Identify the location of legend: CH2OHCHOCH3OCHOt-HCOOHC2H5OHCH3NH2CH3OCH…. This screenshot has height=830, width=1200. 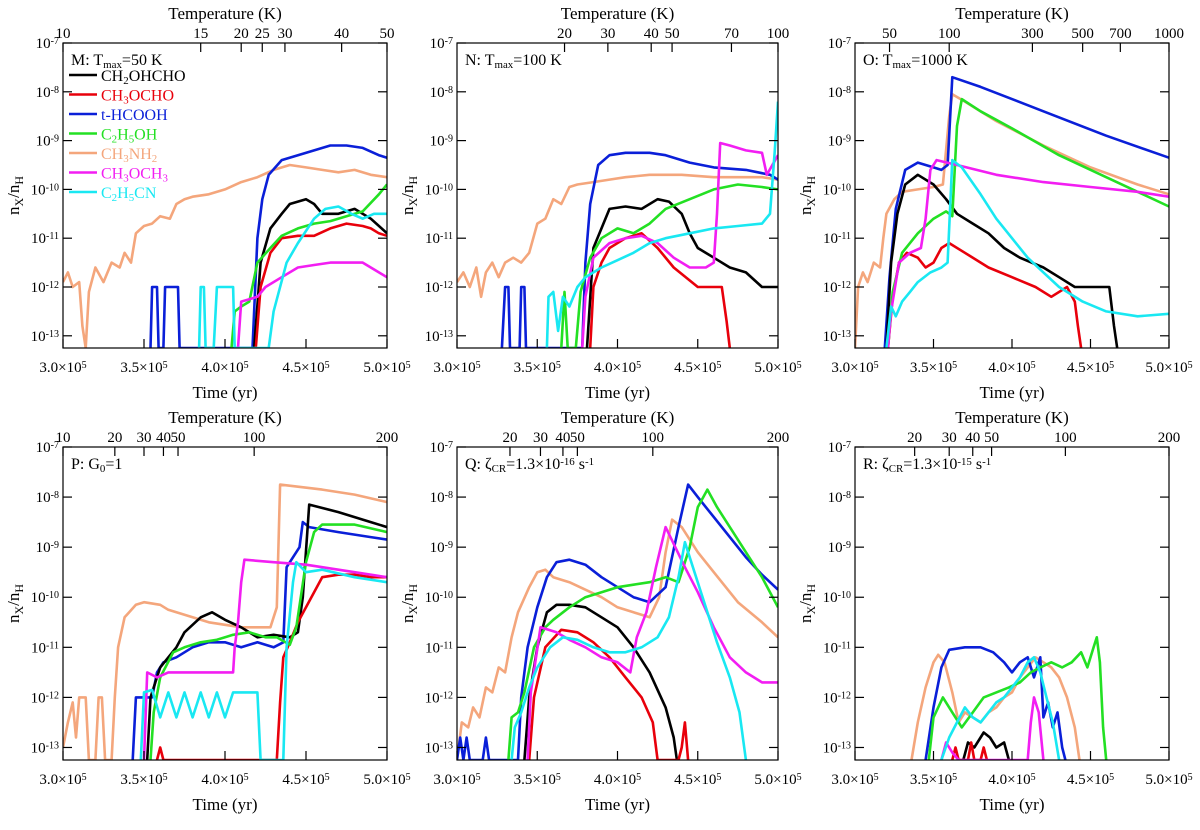
(127, 136).